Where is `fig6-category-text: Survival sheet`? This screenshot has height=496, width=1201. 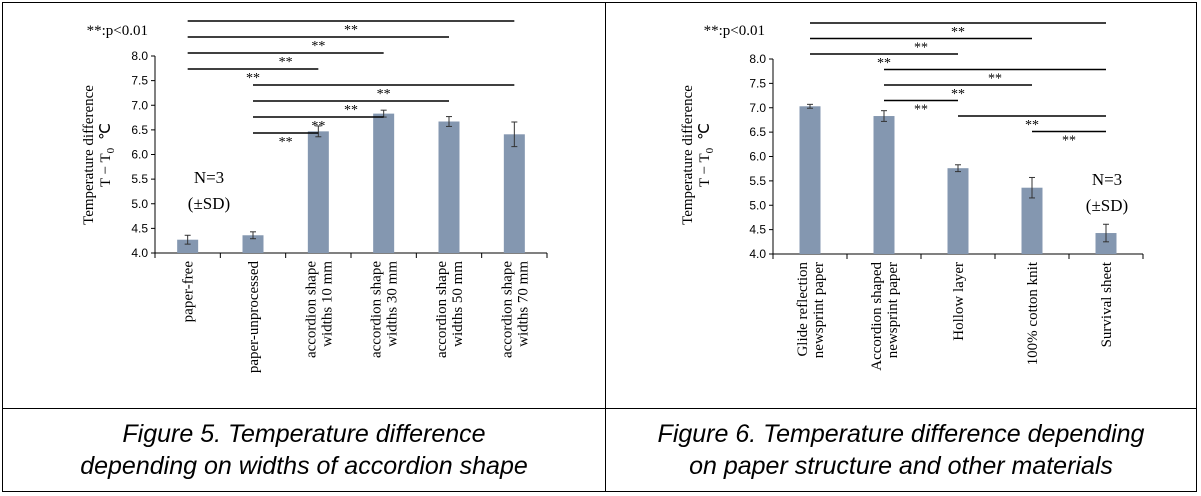 fig6-category-text: Survival sheet is located at coordinates (1107, 304).